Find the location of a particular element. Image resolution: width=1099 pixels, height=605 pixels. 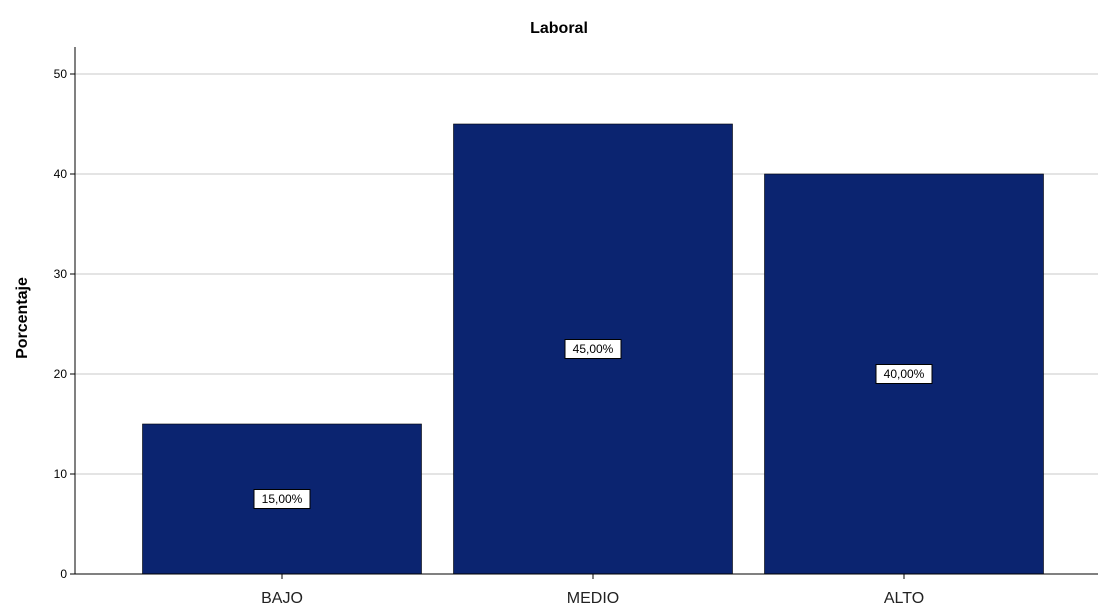

x-ticks: BAJO MEDIO ALTO is located at coordinates (592, 589).